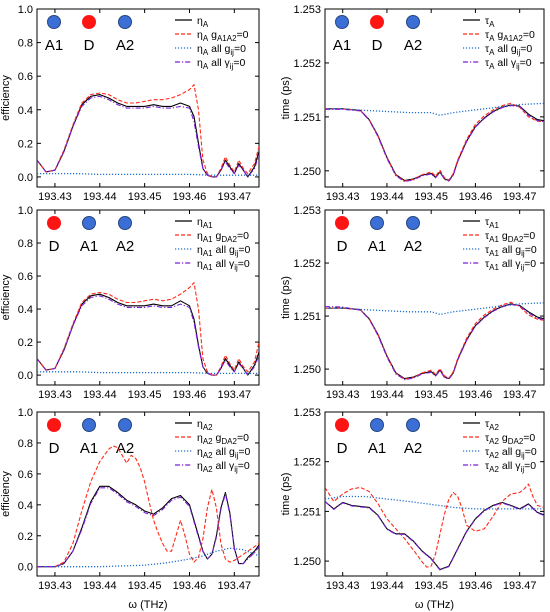 The image size is (550, 612). What do you see at coordinates (286, 297) in the screenshot?
I see `y-axis-label: time (ps)` at bounding box center [286, 297].